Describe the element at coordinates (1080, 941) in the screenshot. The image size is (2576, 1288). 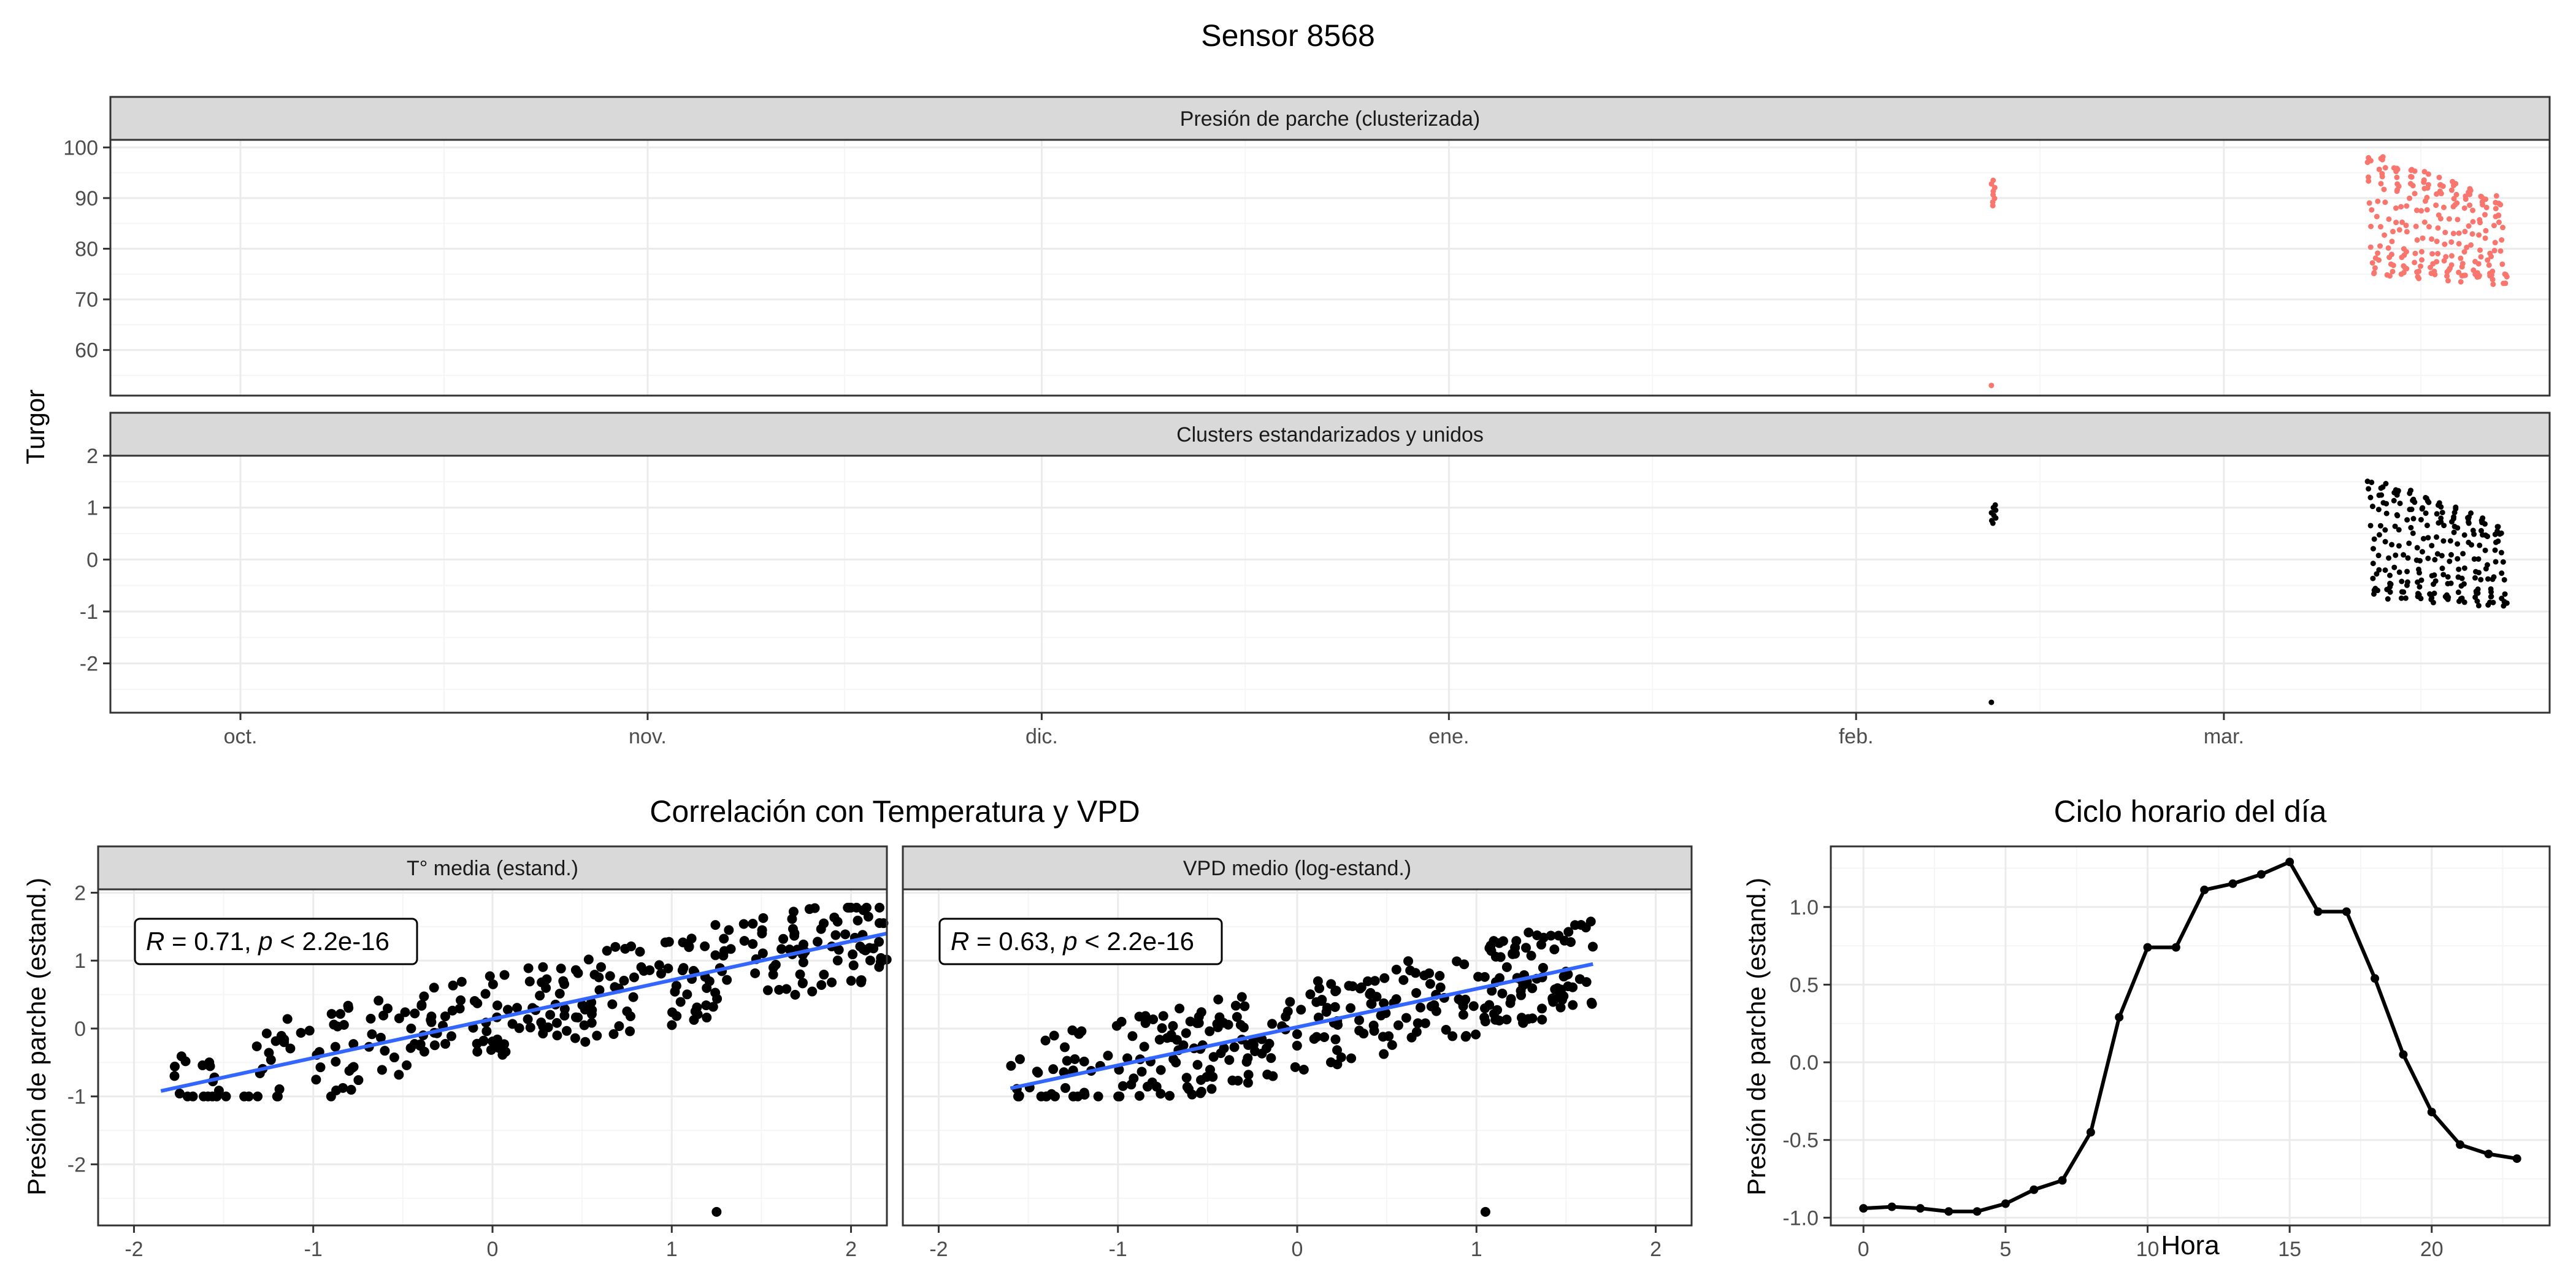
I see `corr_vpd-stats-box` at that location.